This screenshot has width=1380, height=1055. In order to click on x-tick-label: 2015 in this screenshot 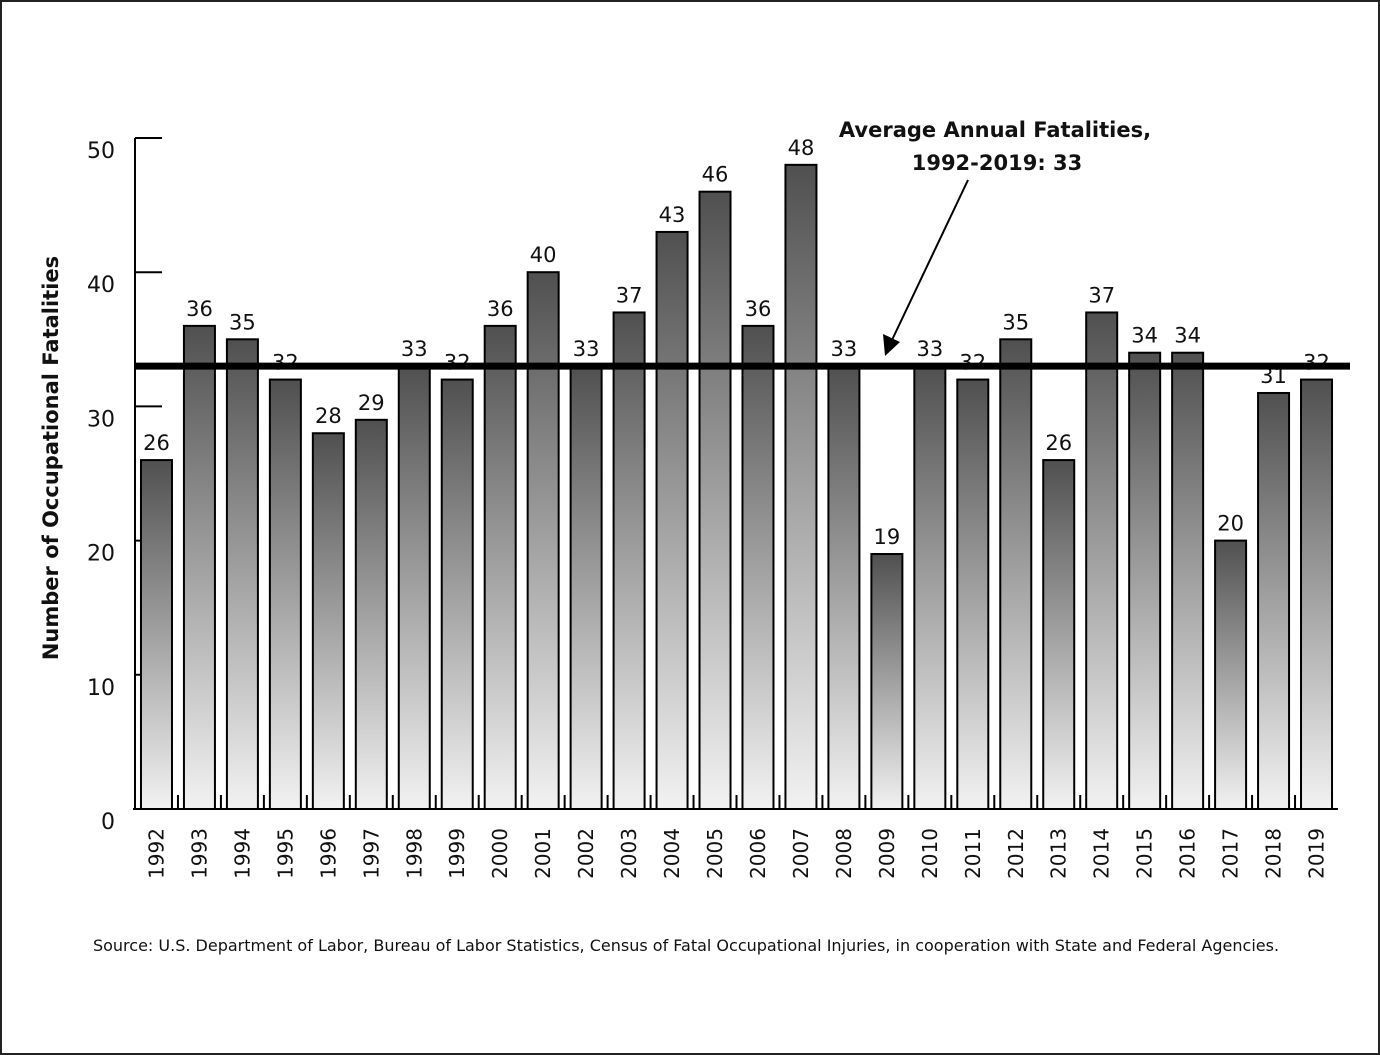, I will do `click(1145, 853)`.